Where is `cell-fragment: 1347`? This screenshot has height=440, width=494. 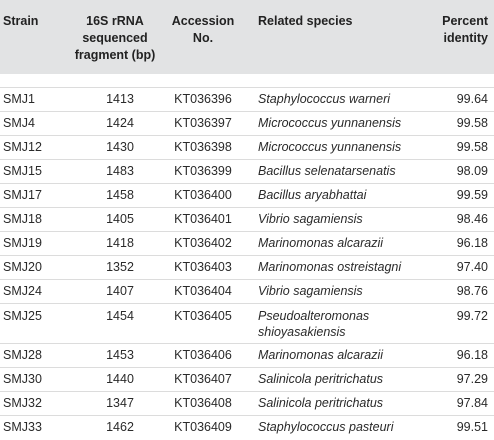
cell-fragment: 1347 is located at coordinates (115, 403).